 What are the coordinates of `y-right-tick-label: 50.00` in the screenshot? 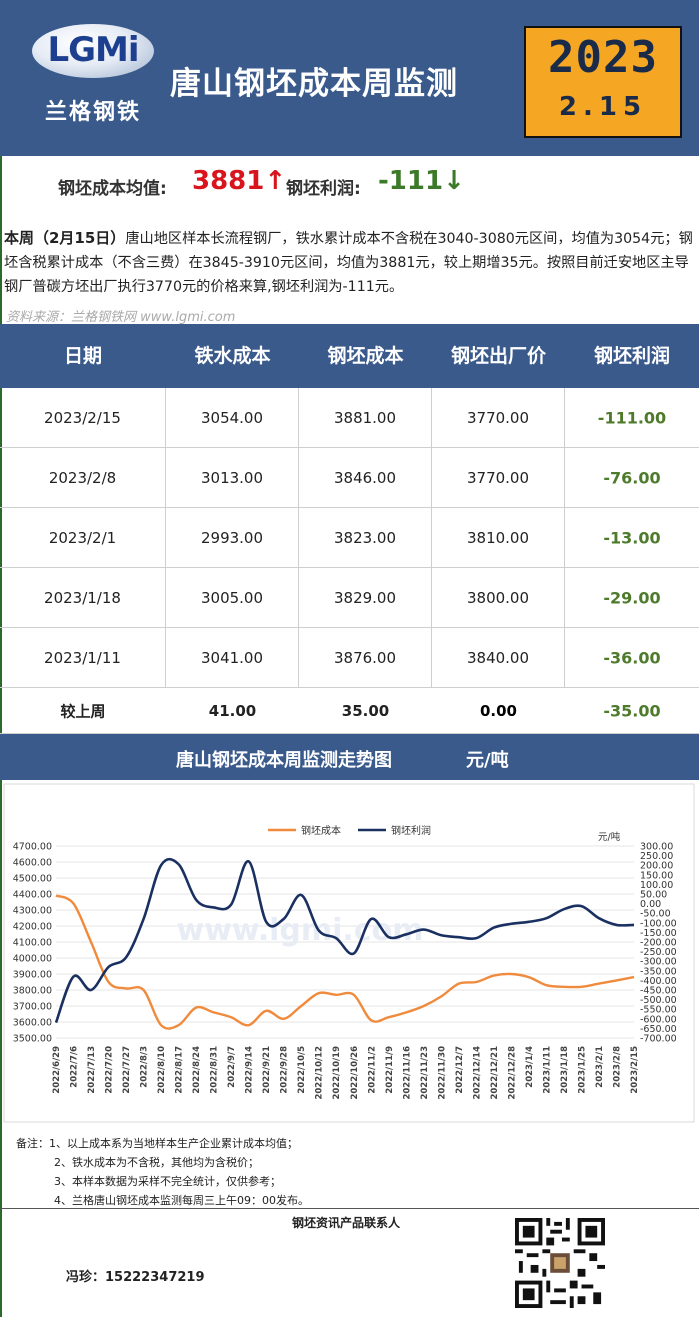 It's located at (653, 895).